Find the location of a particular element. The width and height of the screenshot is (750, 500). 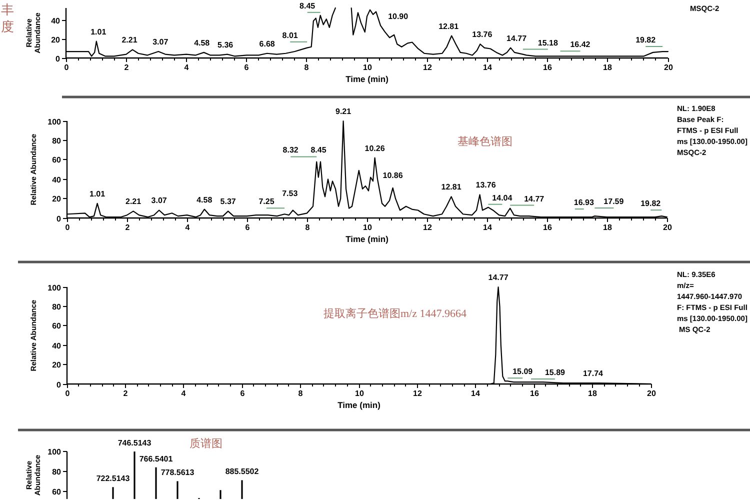

peak-label: 9.21 is located at coordinates (344, 111).